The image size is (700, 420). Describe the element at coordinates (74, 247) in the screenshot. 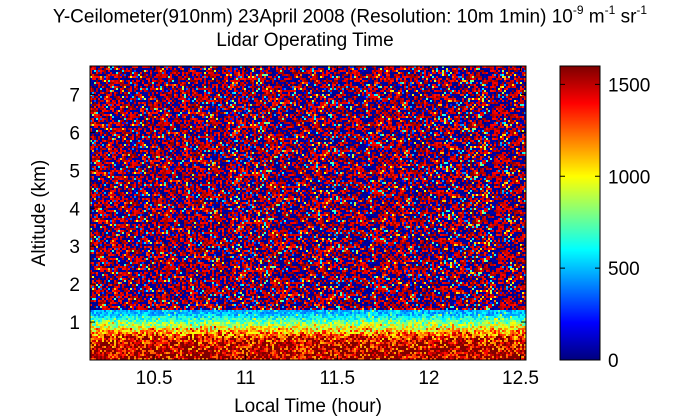

I see `y-tick-label: 3` at that location.